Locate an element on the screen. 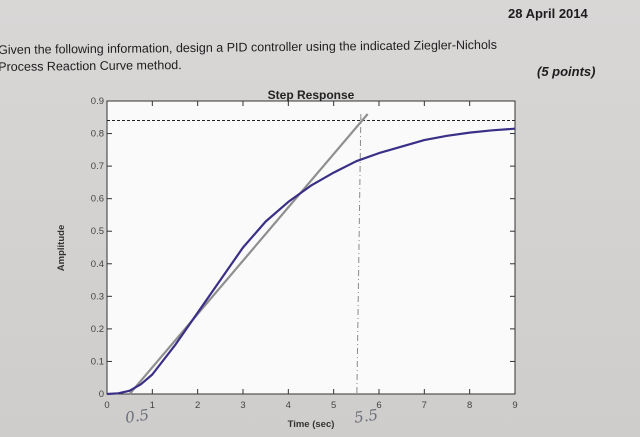 The height and width of the screenshot is (437, 640). y-tick-label: 0.7 is located at coordinates (97, 166).